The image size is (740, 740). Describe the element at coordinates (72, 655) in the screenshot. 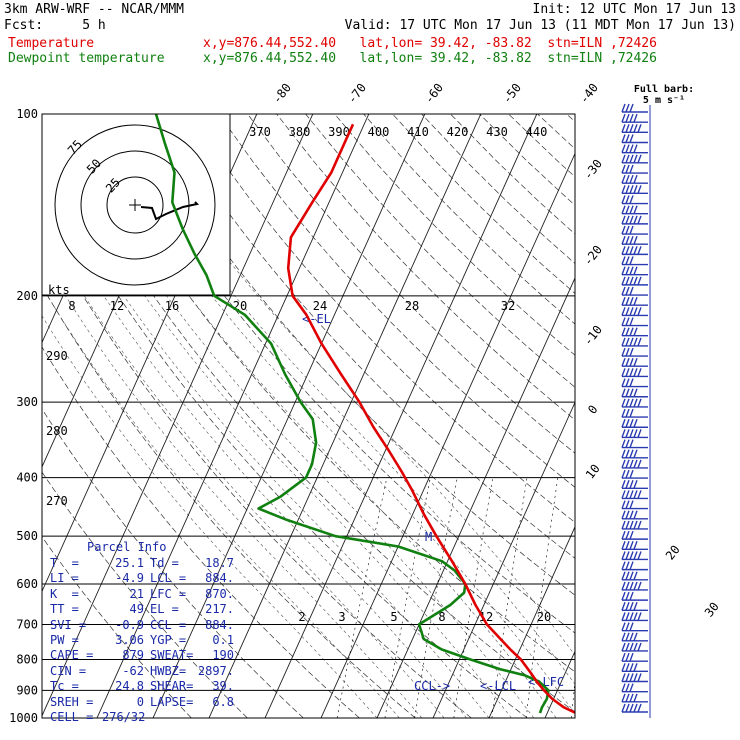

I see `parcel-param-name: CAPE =` at that location.